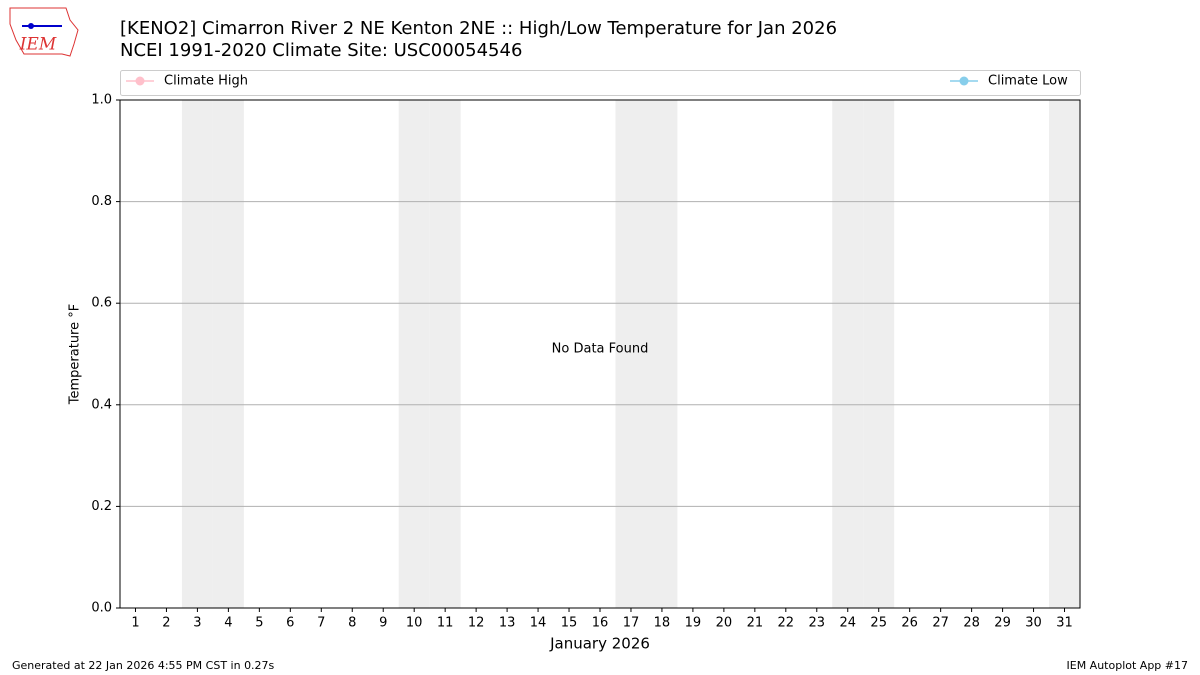  Describe the element at coordinates (166, 623) in the screenshot. I see `x-tick-label: 2` at that location.